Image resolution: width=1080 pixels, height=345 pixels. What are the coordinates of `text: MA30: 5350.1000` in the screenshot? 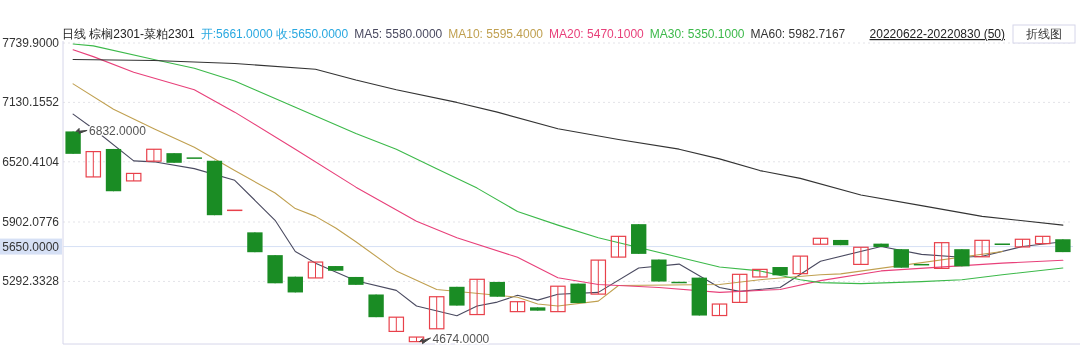 It's located at (697, 34).